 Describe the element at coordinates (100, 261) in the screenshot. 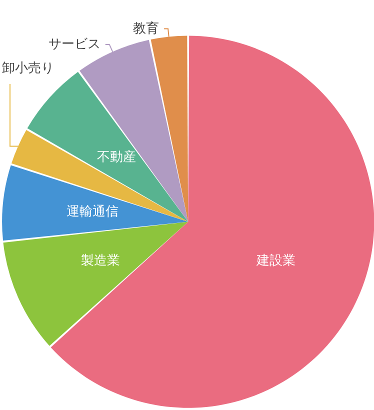

I see `slice-label: 製造業` at that location.